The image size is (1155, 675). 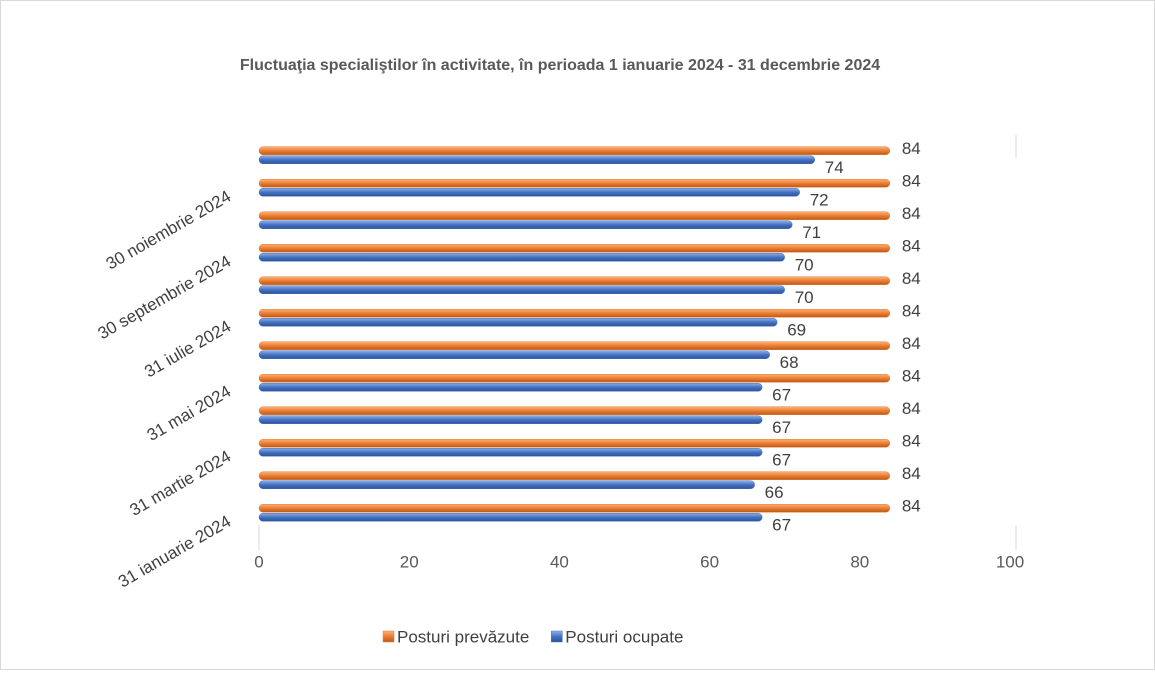 What do you see at coordinates (1010, 561) in the screenshot?
I see `x-tick-label: 100` at bounding box center [1010, 561].